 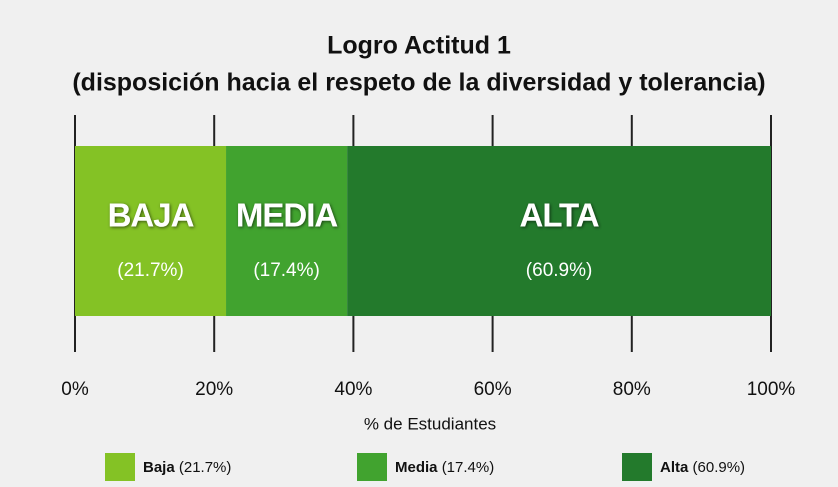 What do you see at coordinates (559, 270) in the screenshot?
I see `value-label: (60.9%)` at bounding box center [559, 270].